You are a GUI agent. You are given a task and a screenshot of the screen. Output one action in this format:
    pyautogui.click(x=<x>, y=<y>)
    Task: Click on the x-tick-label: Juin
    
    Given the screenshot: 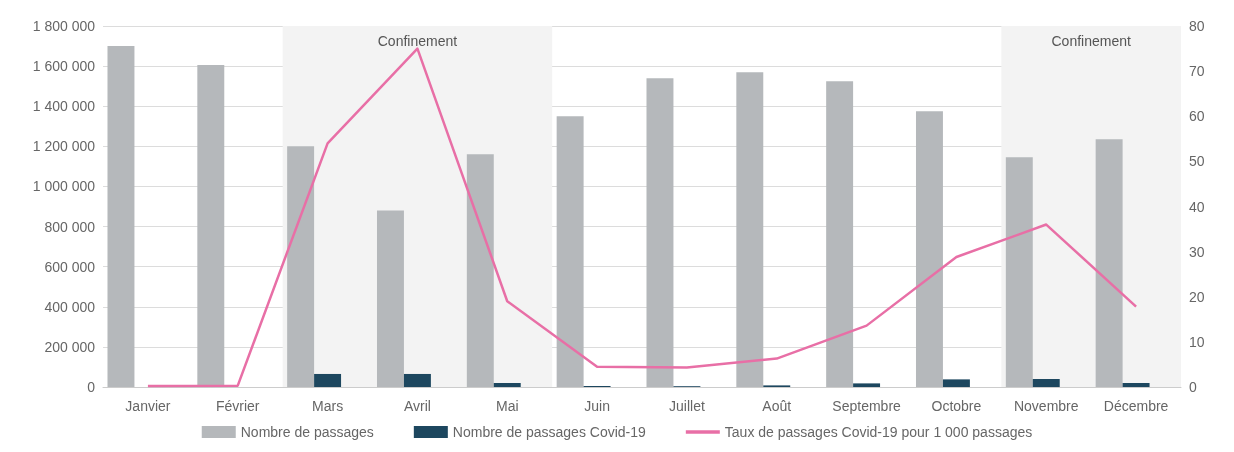 What is the action you would take?
    pyautogui.click(x=597, y=406)
    